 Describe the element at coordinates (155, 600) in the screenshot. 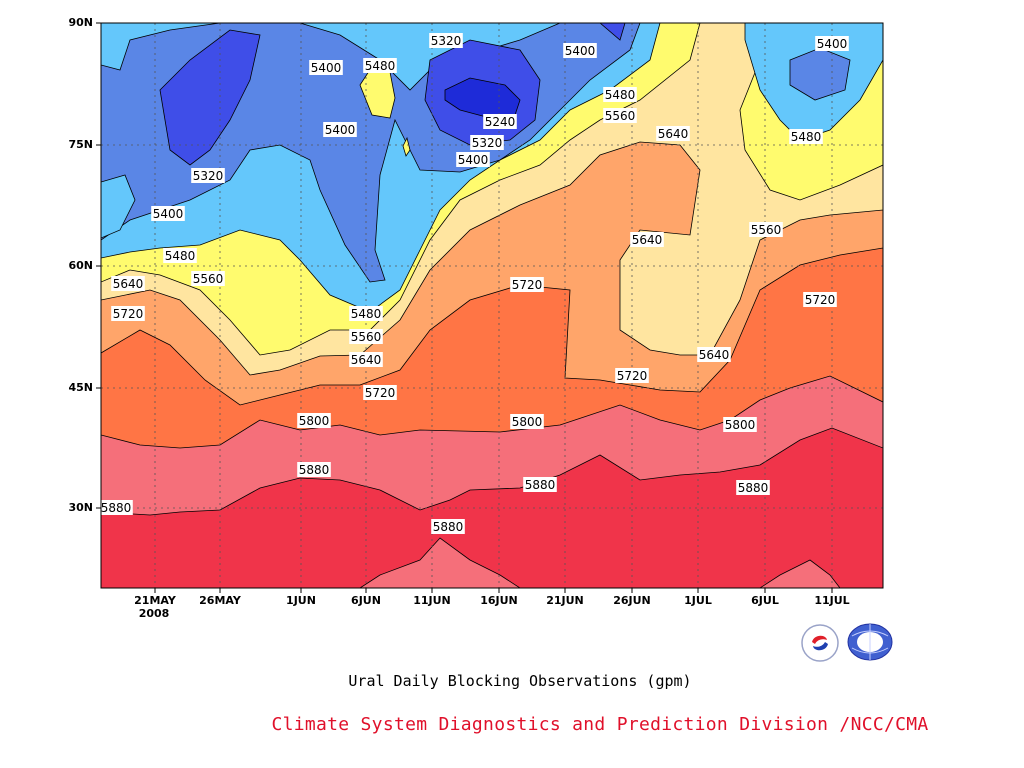

I see `x-tick-label: 21MAY` at that location.